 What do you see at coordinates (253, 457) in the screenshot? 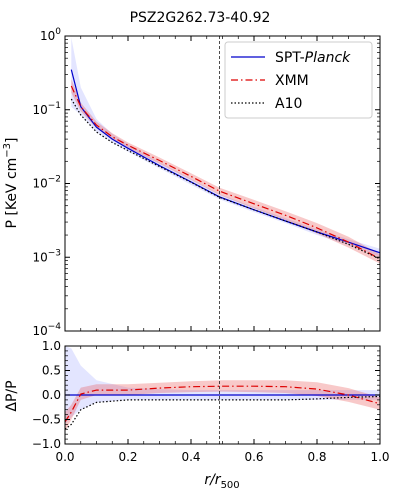
I see `bottom-x-tick-label: 0.6` at bounding box center [253, 457].